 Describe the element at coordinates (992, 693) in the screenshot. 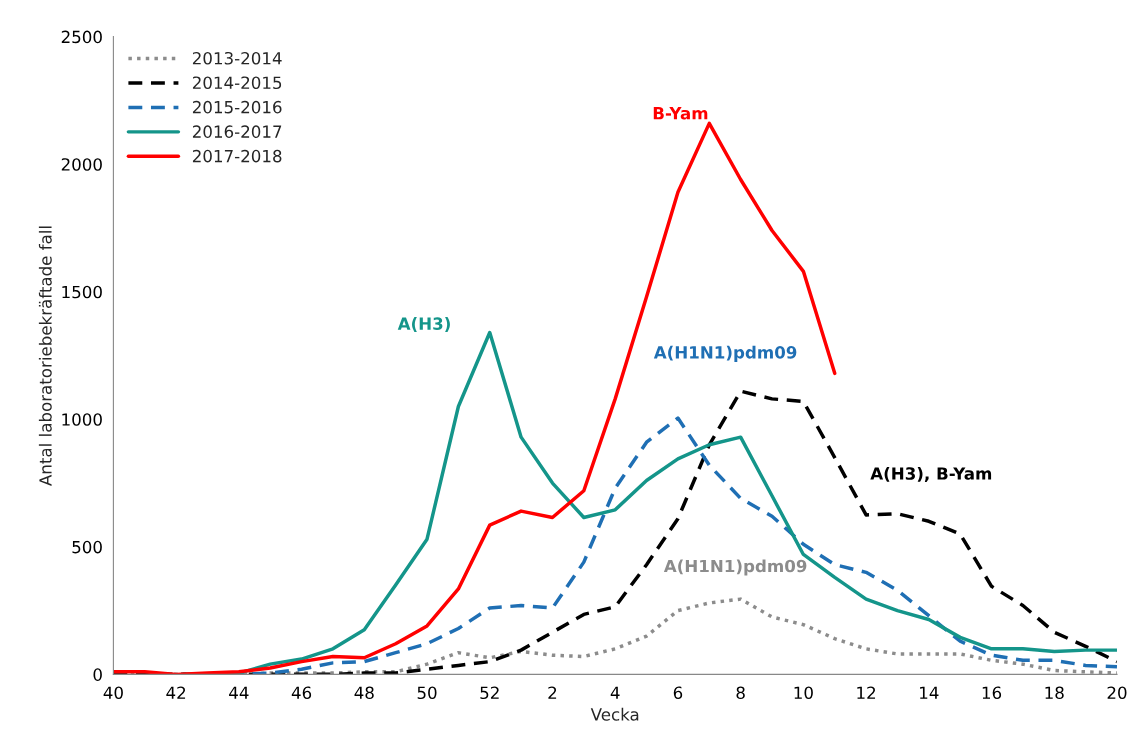

I see `x-tick-label: 16` at that location.